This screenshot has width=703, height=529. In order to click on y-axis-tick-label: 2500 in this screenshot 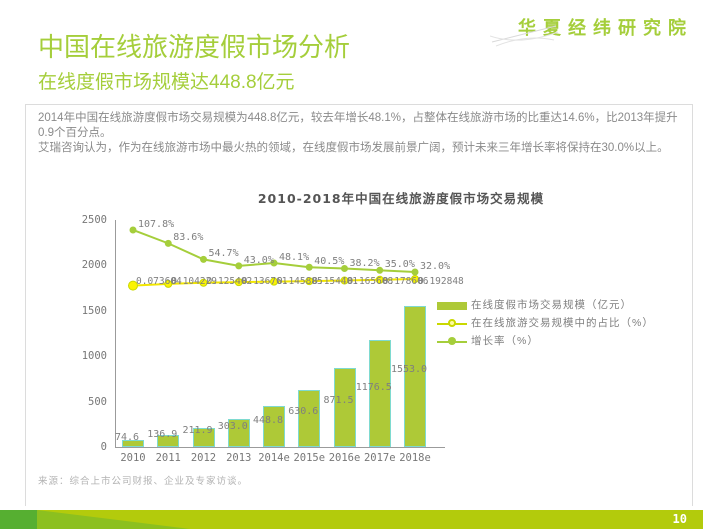, I will do `click(94, 220)`.